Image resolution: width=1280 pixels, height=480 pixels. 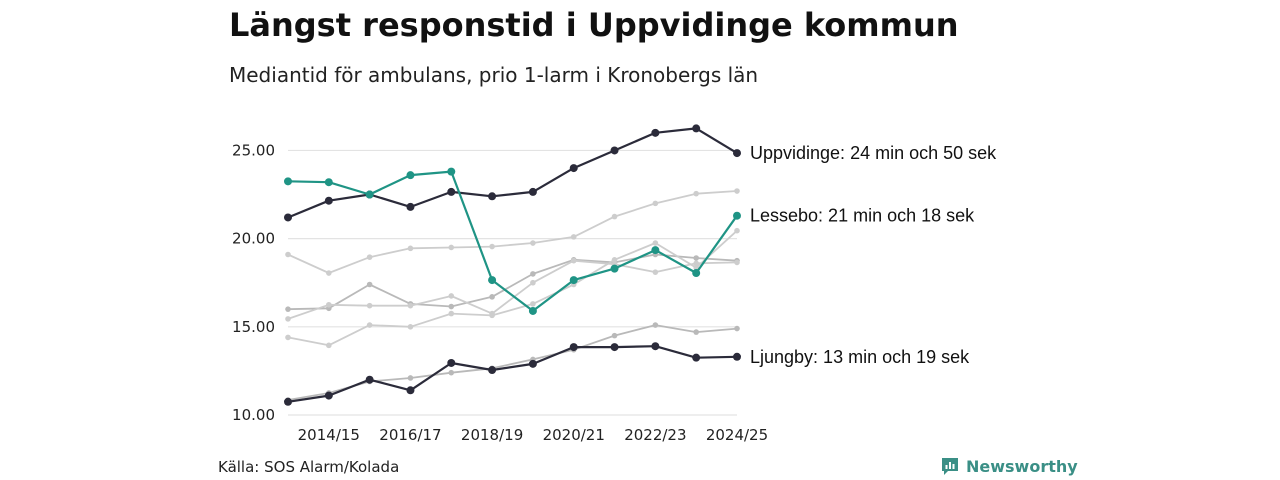 I want to click on newsworthy-icon, so click(x=950, y=466).